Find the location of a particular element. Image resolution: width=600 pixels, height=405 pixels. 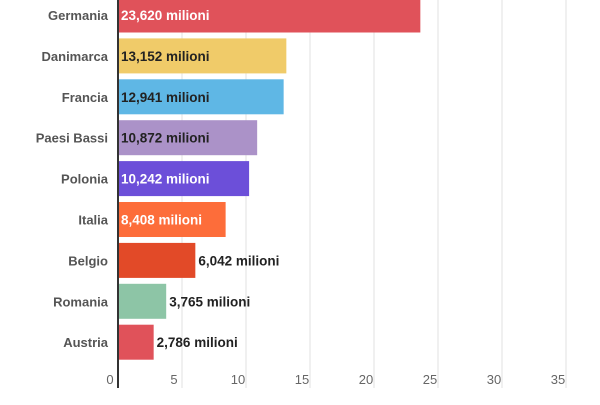

bar-francia is located at coordinates (201, 97).